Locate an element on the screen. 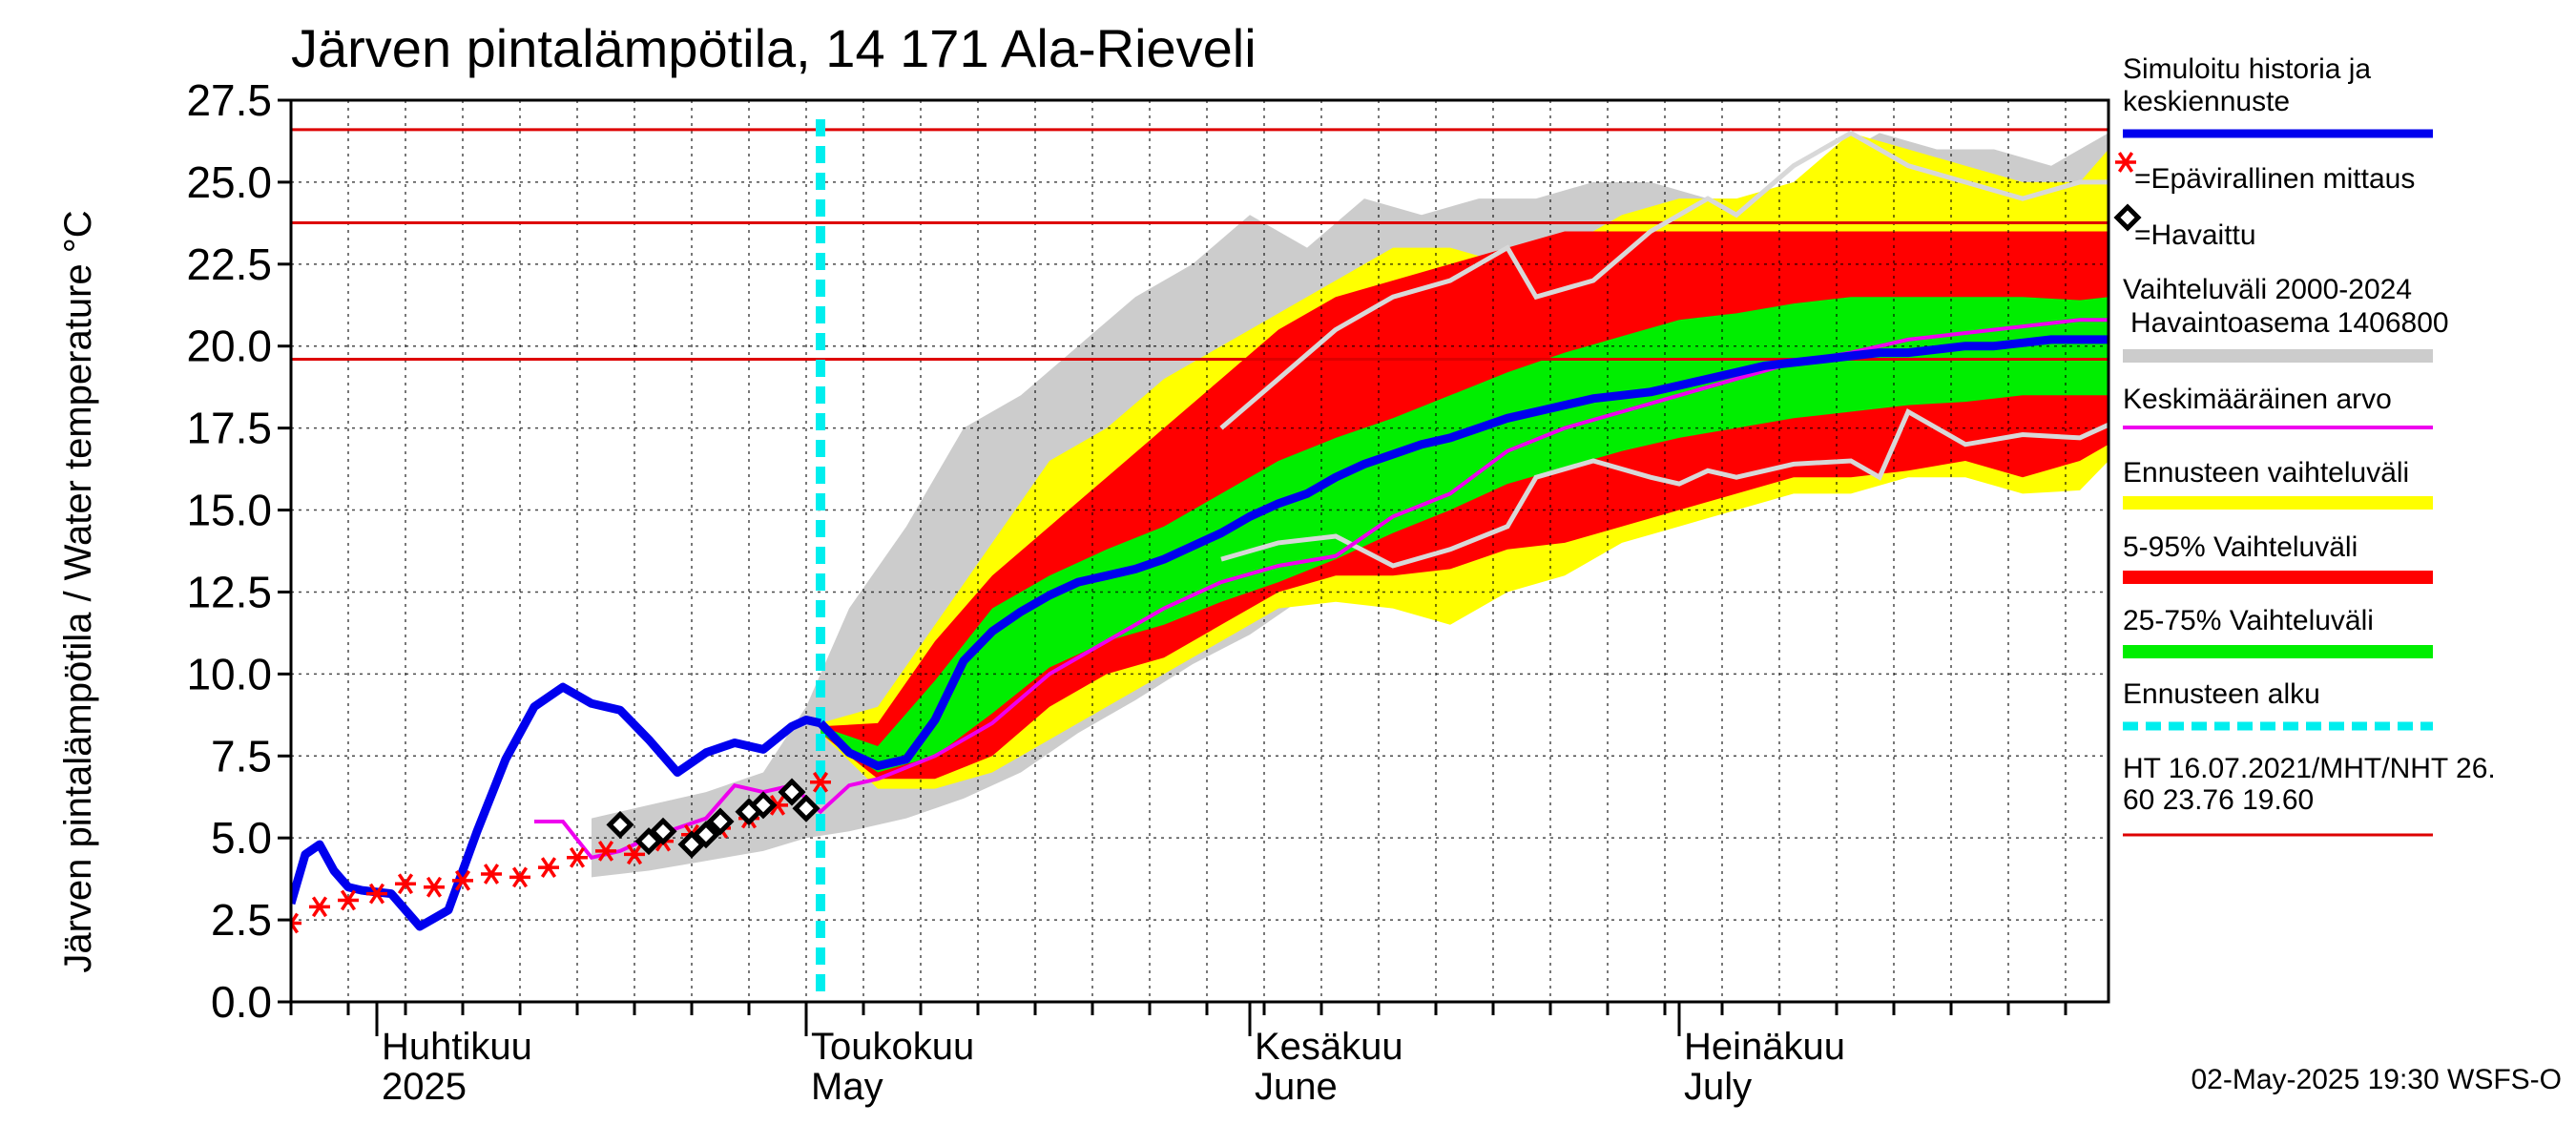 This screenshot has width=2576, height=1145. x-month-label: Huhtikuu is located at coordinates (457, 1047).